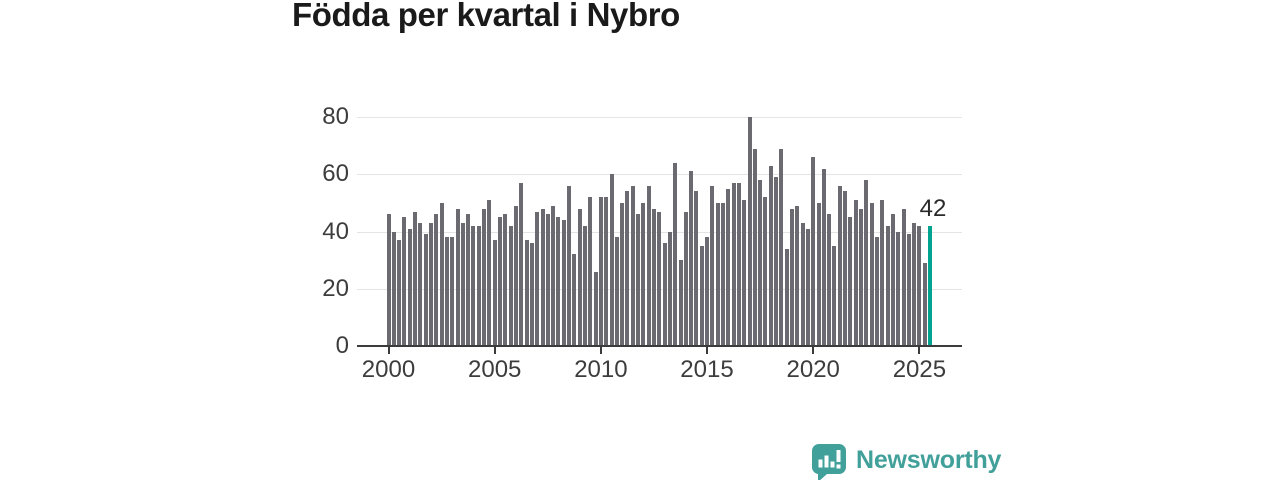 Image resolution: width=1280 pixels, height=480 pixels. I want to click on y-tick-label-80: 80, so click(335, 116).